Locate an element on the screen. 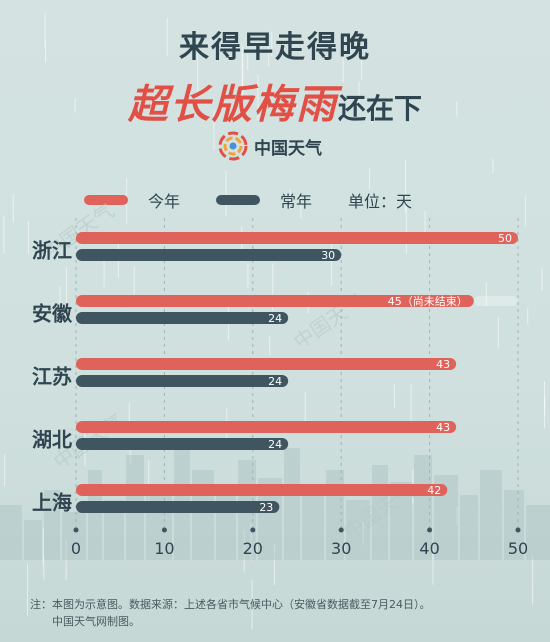 The height and width of the screenshot is (642, 550). brand-name: 中国天气 is located at coordinates (288, 148).